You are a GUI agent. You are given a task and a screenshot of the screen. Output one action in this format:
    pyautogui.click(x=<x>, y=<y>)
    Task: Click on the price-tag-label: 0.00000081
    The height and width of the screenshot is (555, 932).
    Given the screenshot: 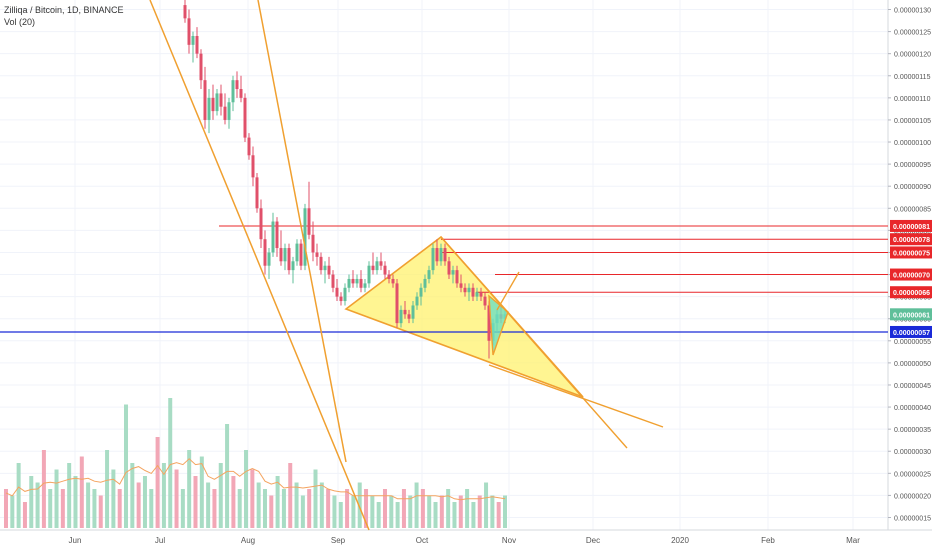 What is the action you would take?
    pyautogui.click(x=911, y=227)
    